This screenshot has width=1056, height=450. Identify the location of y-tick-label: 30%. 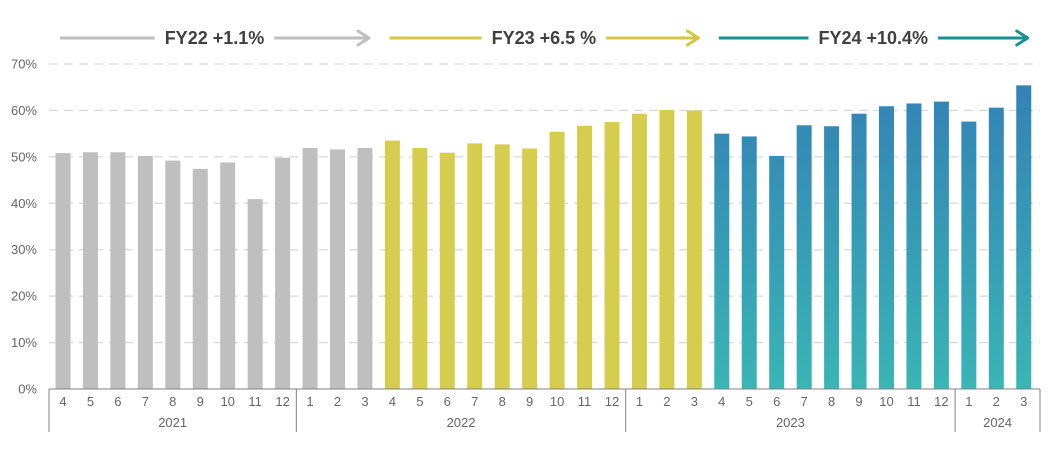
(24, 249).